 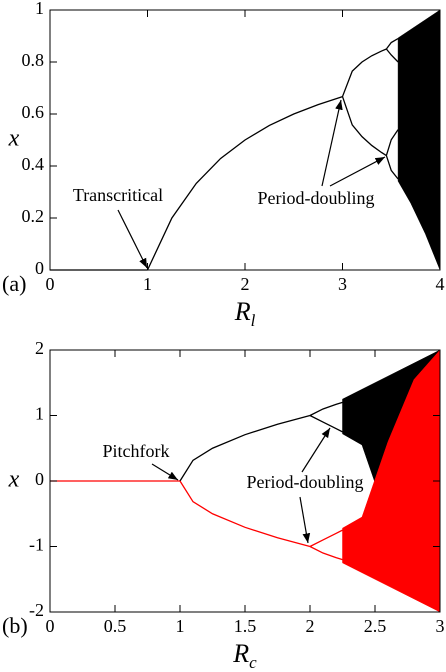 I want to click on x-axis-label: Rc, so click(x=244, y=655).